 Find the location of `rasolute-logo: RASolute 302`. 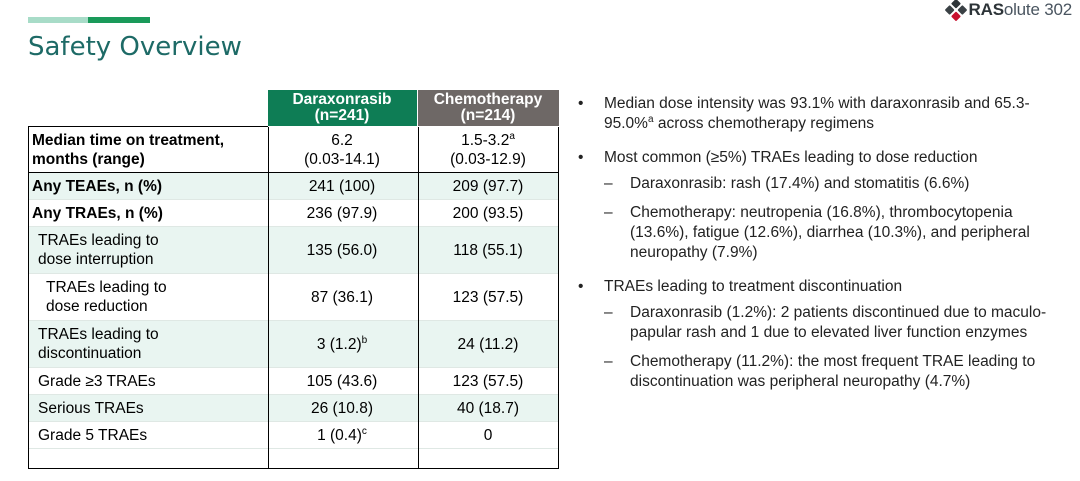

rasolute-logo: RASolute 302 is located at coordinates (1008, 11).